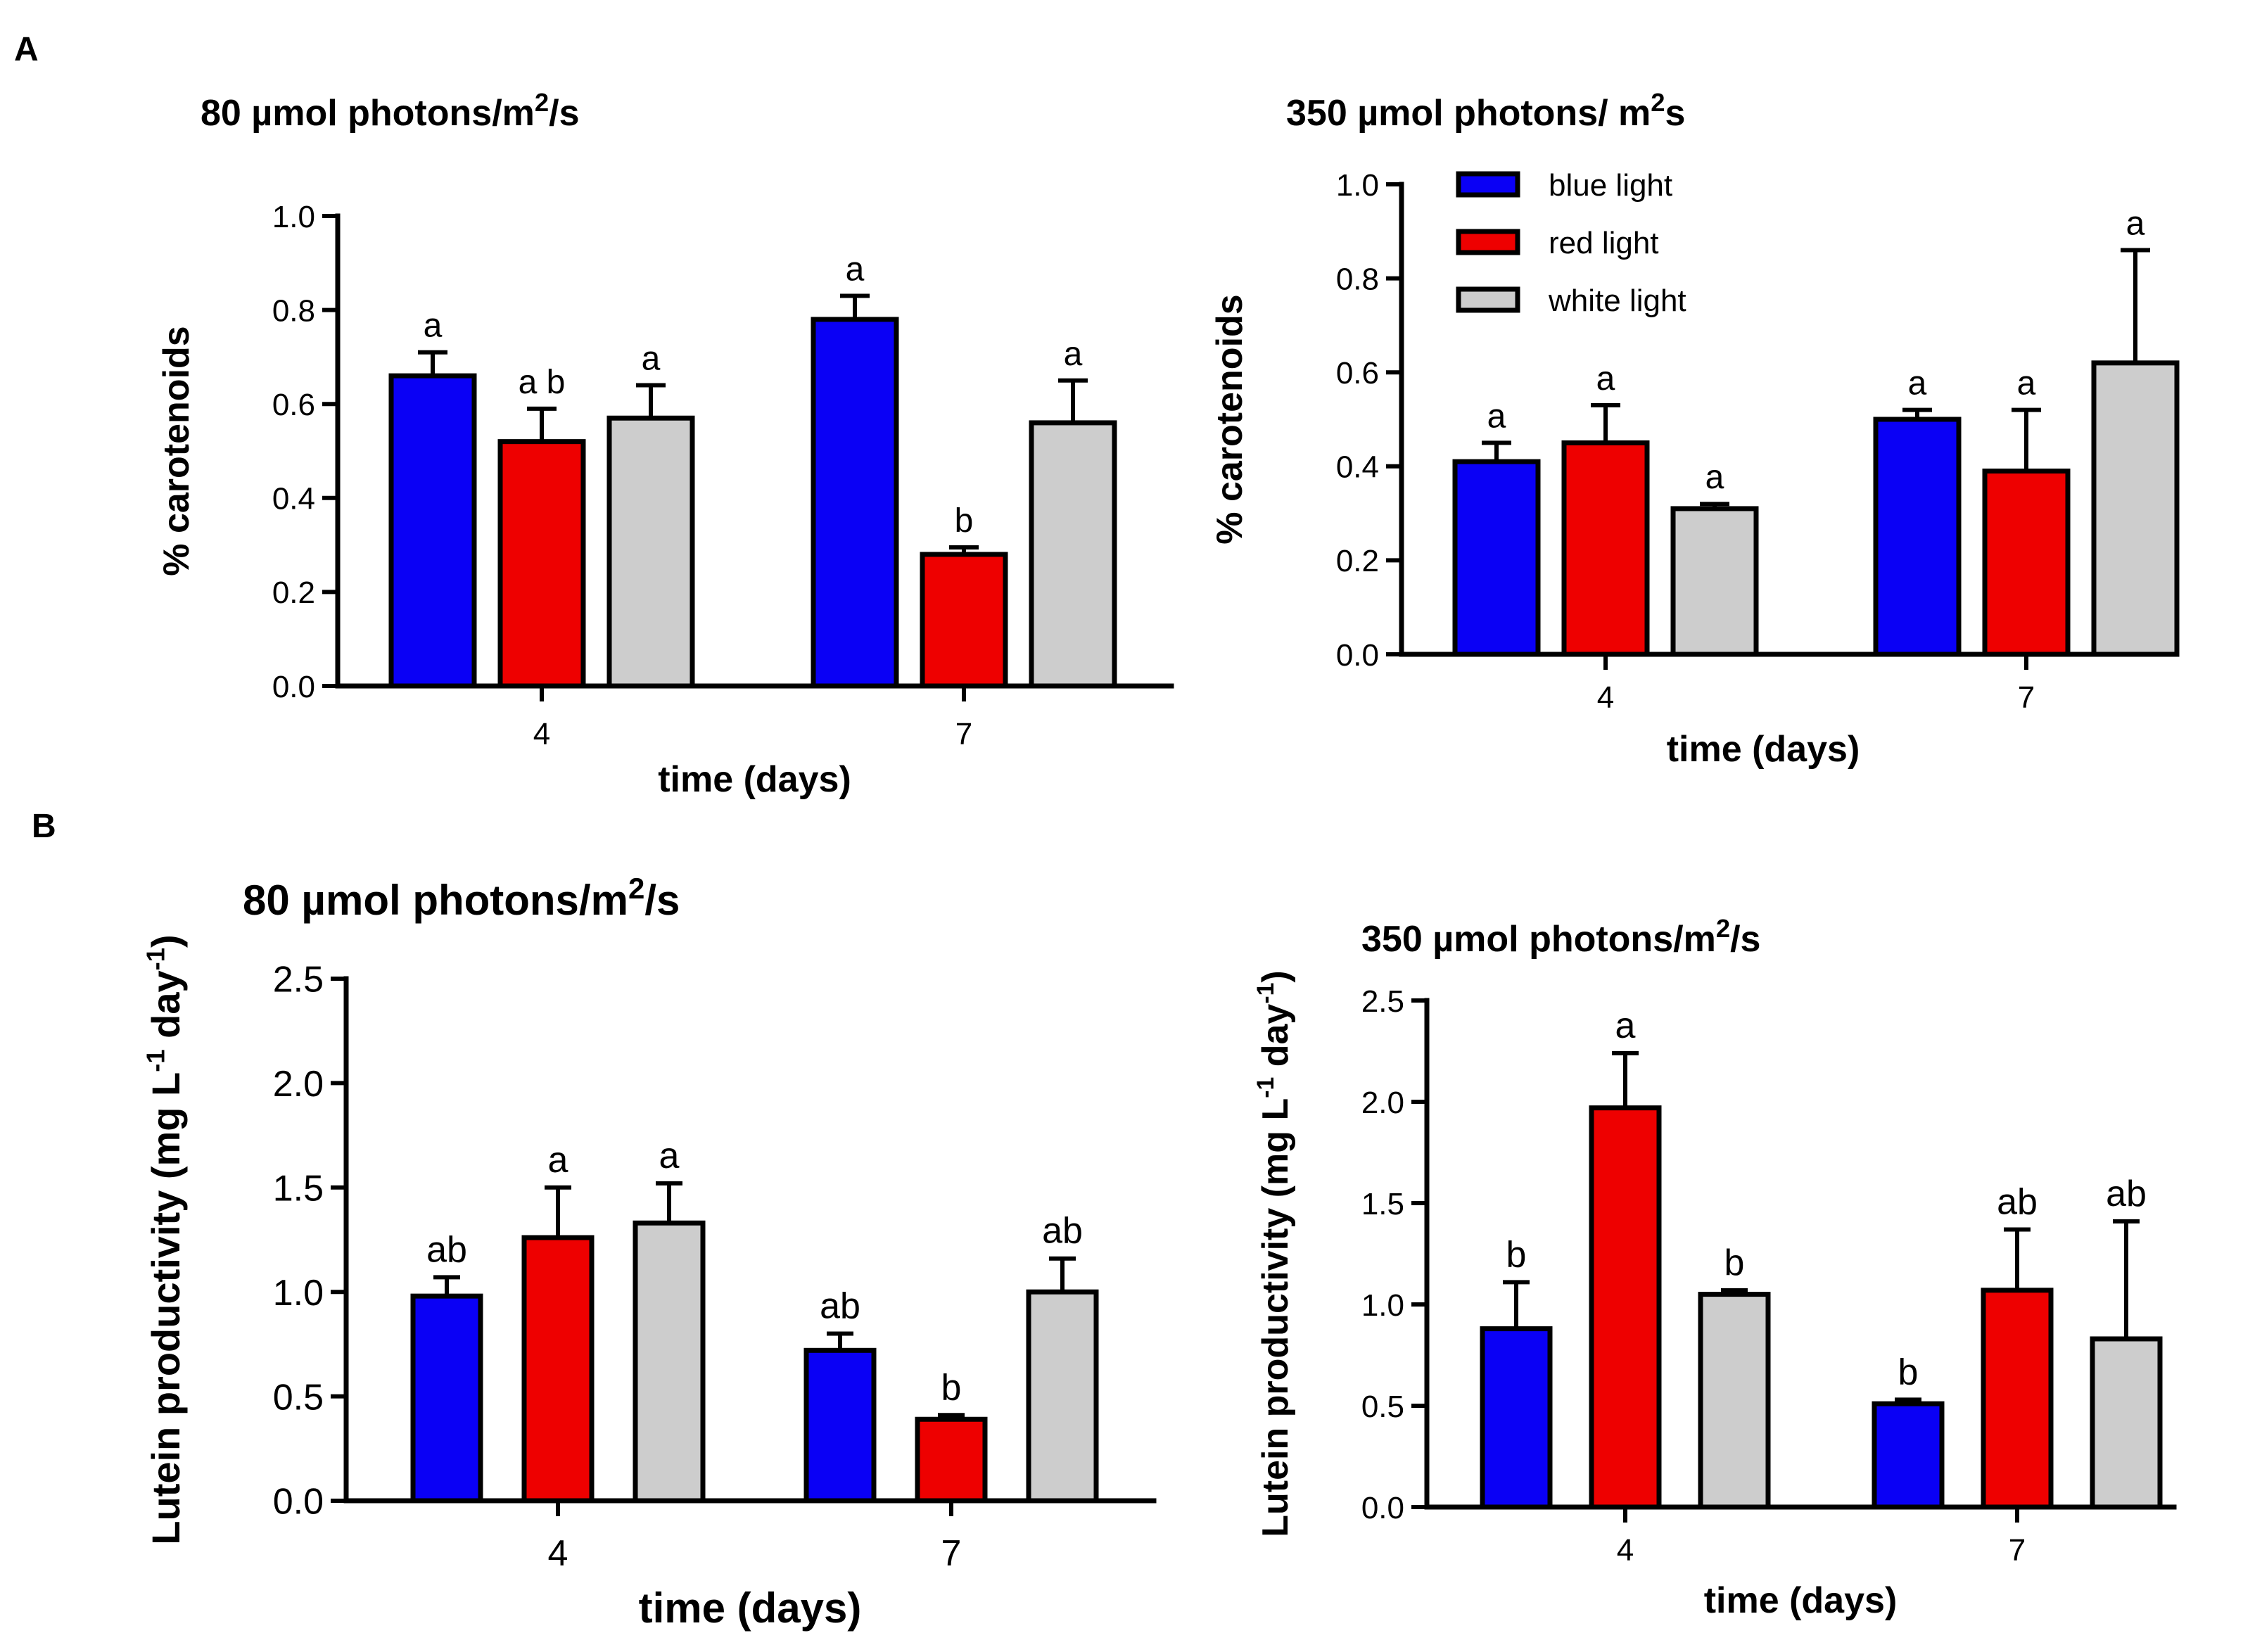 This screenshot has height=1652, width=2262. I want to click on legend: blue light red light white light, so click(1571, 243).